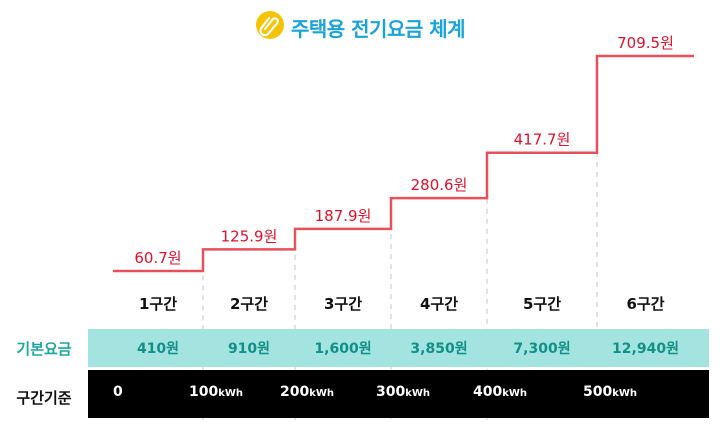  What do you see at coordinates (542, 304) in the screenshot?
I see `tier-label: 5구간` at bounding box center [542, 304].